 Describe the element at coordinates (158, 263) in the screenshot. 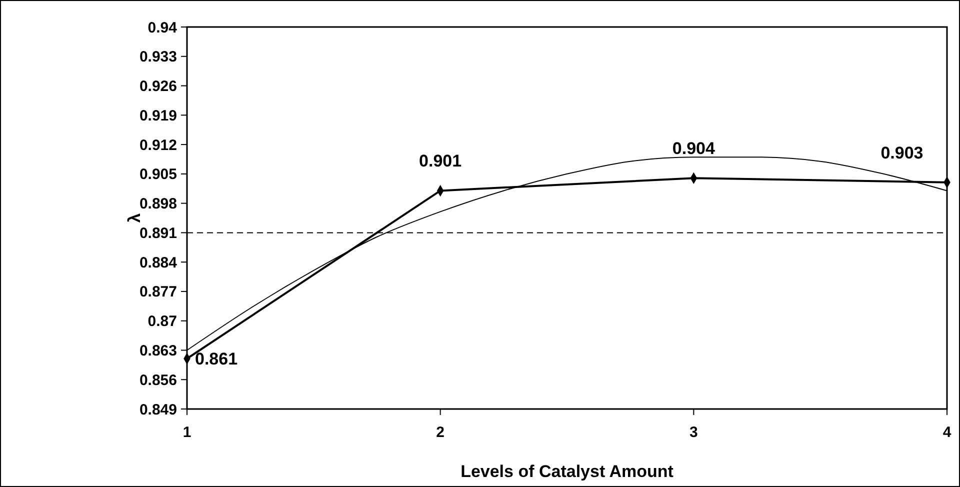

I see `y-tick-label: 0.884` at that location.